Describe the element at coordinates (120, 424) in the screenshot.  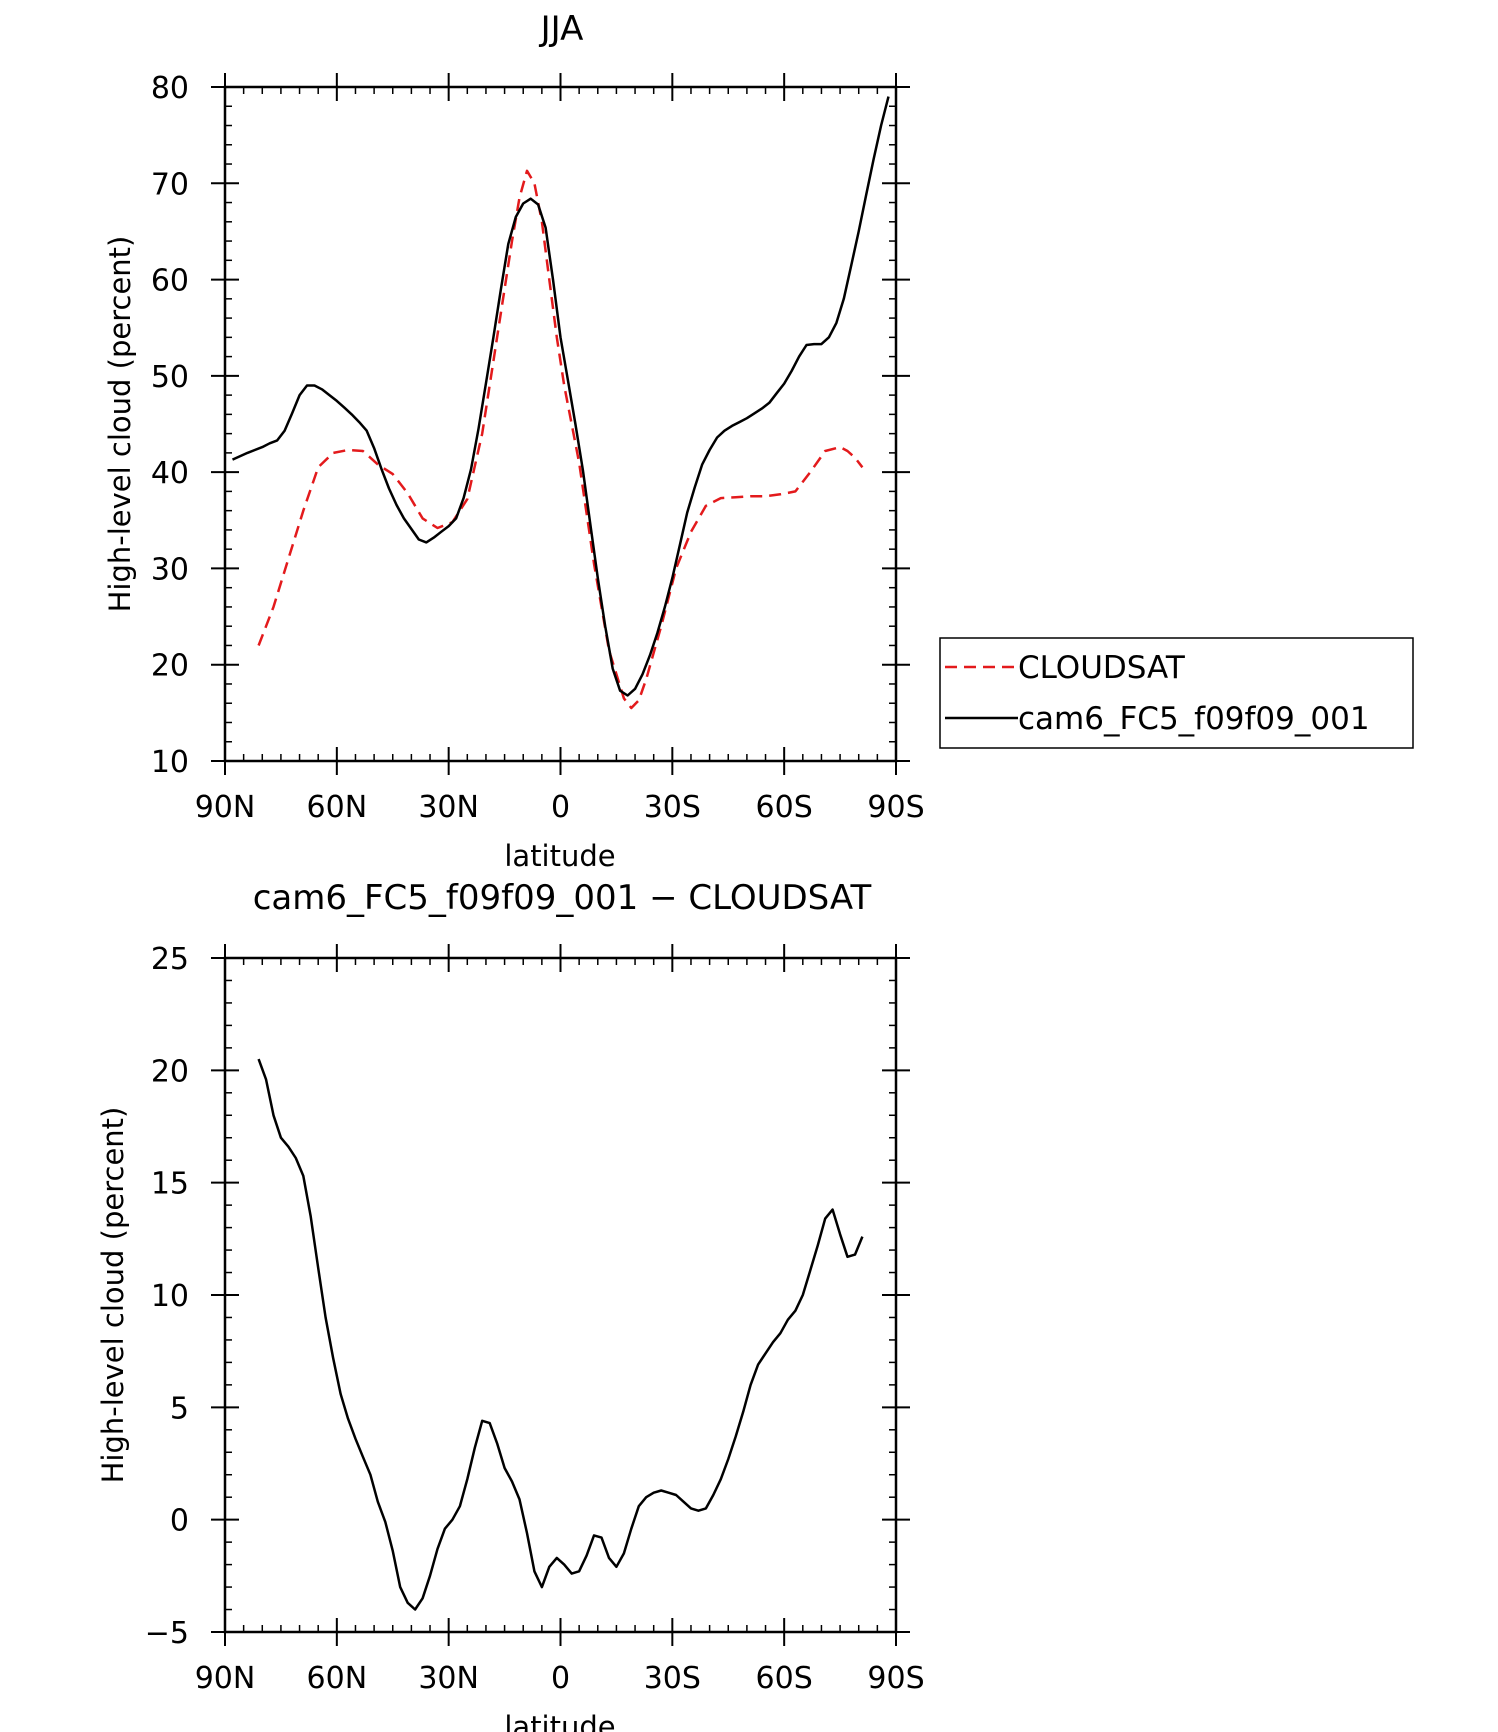
I see `top-y-axis-label: High-level cloud (percent)` at that location.